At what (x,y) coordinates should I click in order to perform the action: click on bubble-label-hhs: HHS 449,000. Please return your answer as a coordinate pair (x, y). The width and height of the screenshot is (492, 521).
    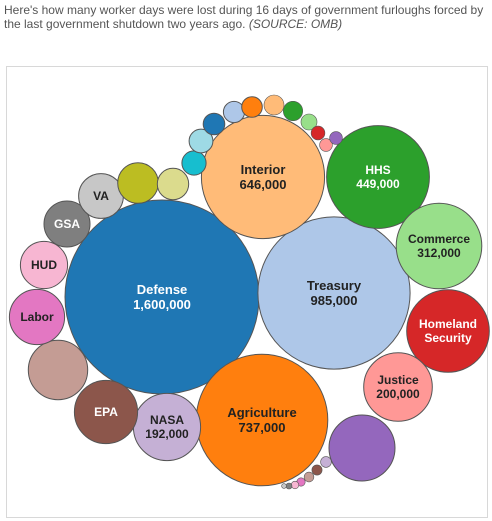
    Looking at the image, I should click on (378, 177).